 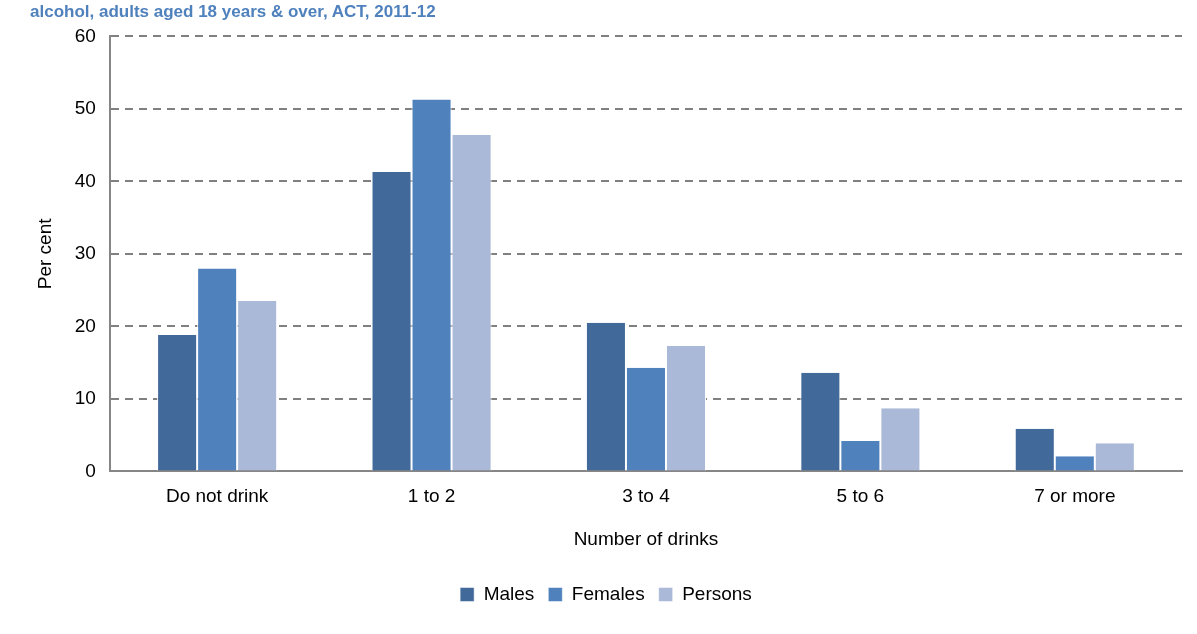 I want to click on x-tick-label: 7 or more, so click(x=1075, y=496).